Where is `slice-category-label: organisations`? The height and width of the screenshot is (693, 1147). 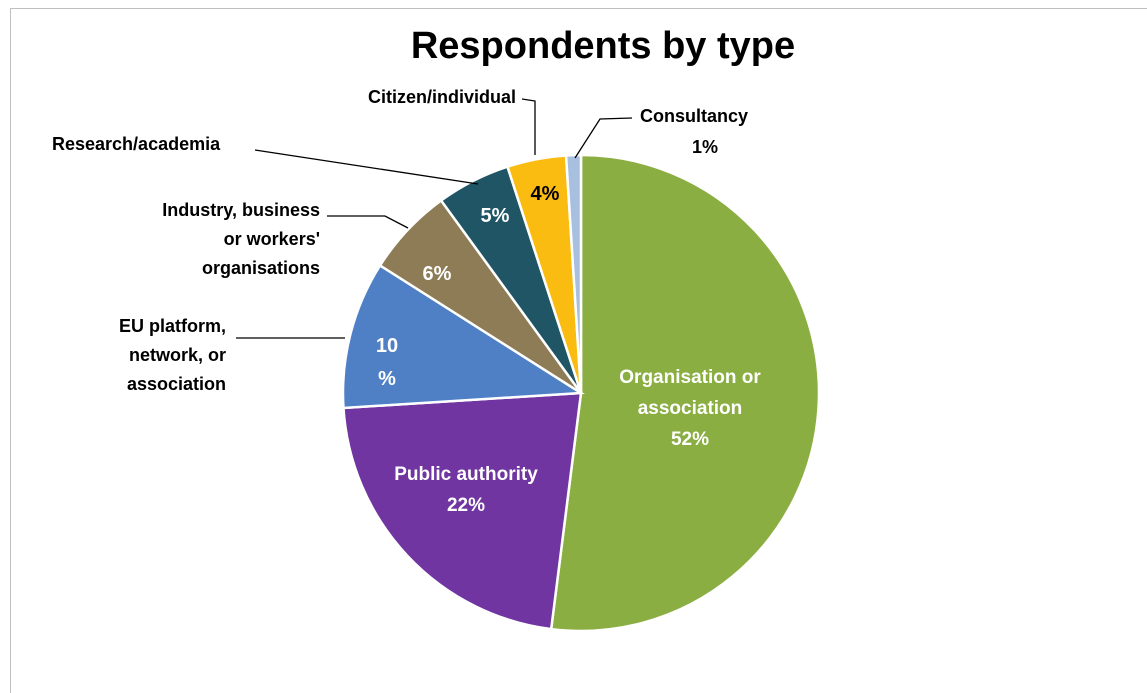 slice-category-label: organisations is located at coordinates (261, 268).